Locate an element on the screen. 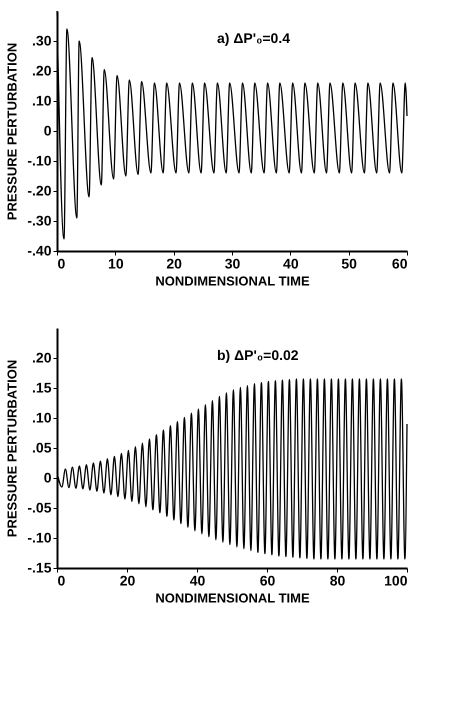 This screenshot has height=712, width=463. x-tick-label: 10 is located at coordinates (116, 264).